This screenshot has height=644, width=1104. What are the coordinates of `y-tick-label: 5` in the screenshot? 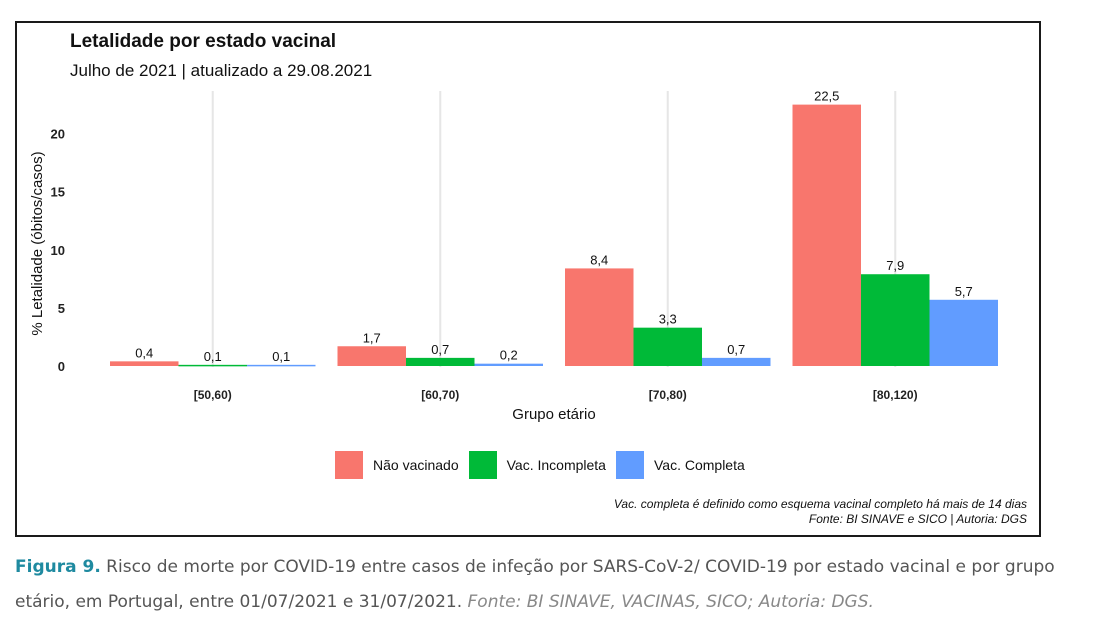 It's located at (61, 308).